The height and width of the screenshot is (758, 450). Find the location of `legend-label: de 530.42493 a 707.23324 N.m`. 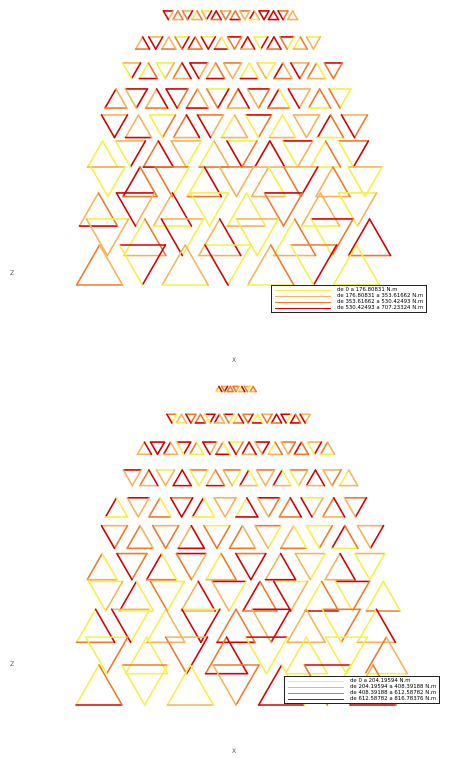

legend-label: de 530.42493 a 707.23324 N.m is located at coordinates (380, 308).